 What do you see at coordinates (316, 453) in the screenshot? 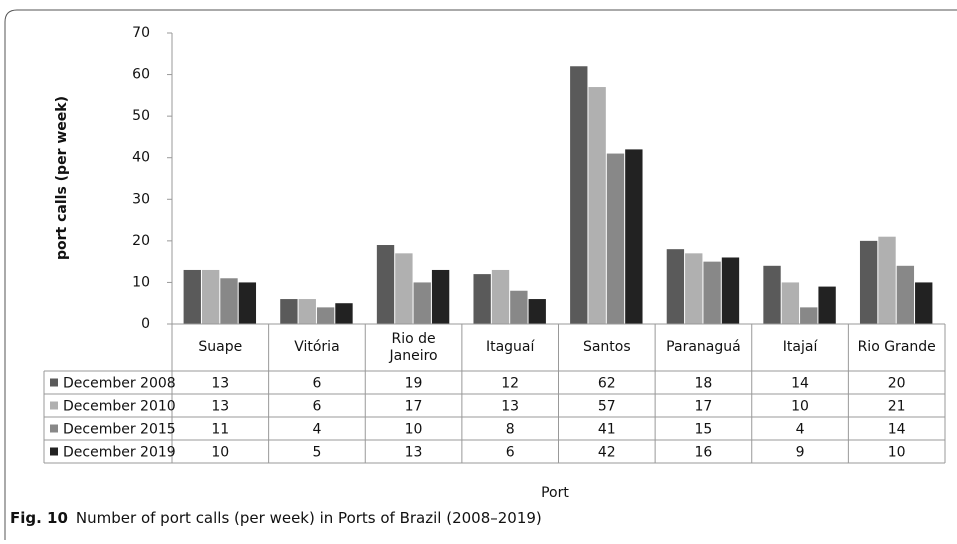
I see `table-value: 5` at bounding box center [316, 453].